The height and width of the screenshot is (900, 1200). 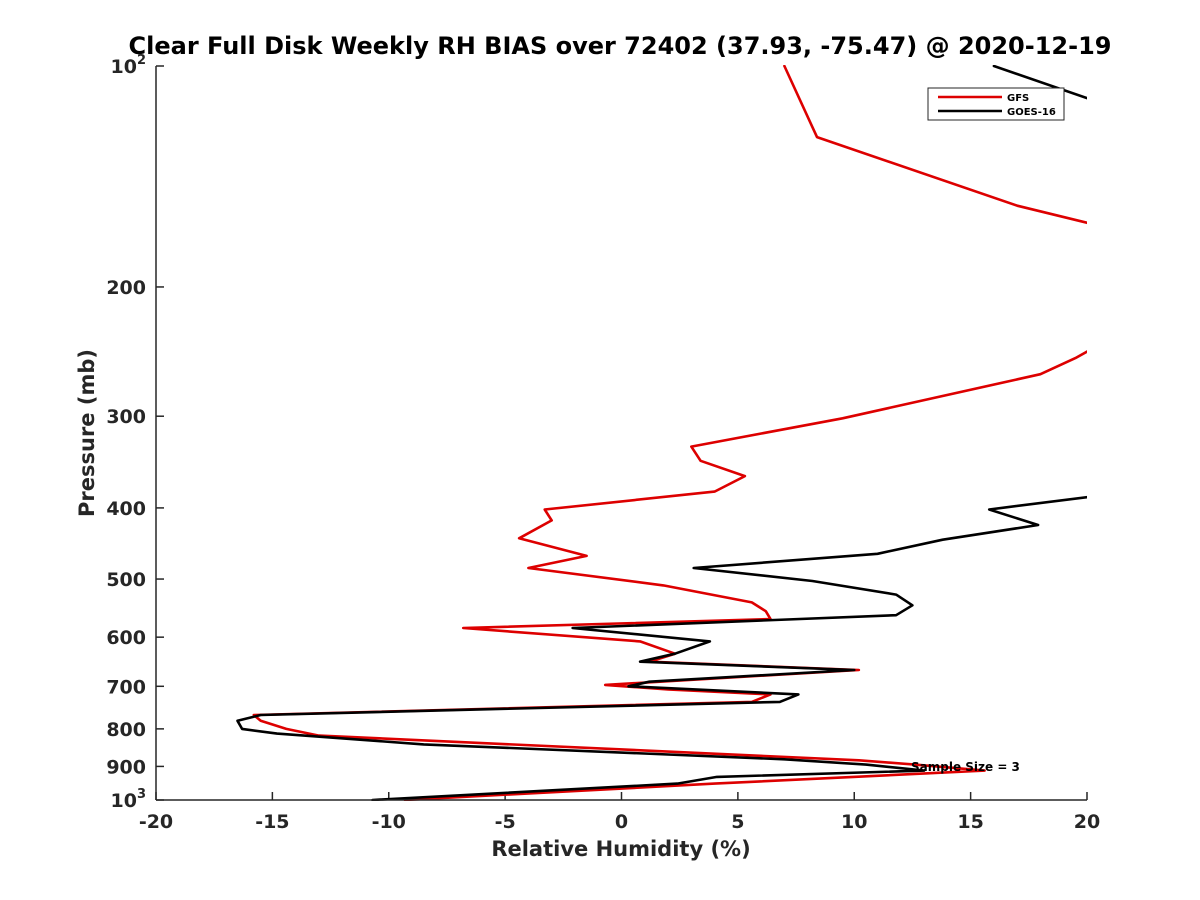 What do you see at coordinates (737, 822) in the screenshot?
I see `x-tick-label: 5` at bounding box center [737, 822].